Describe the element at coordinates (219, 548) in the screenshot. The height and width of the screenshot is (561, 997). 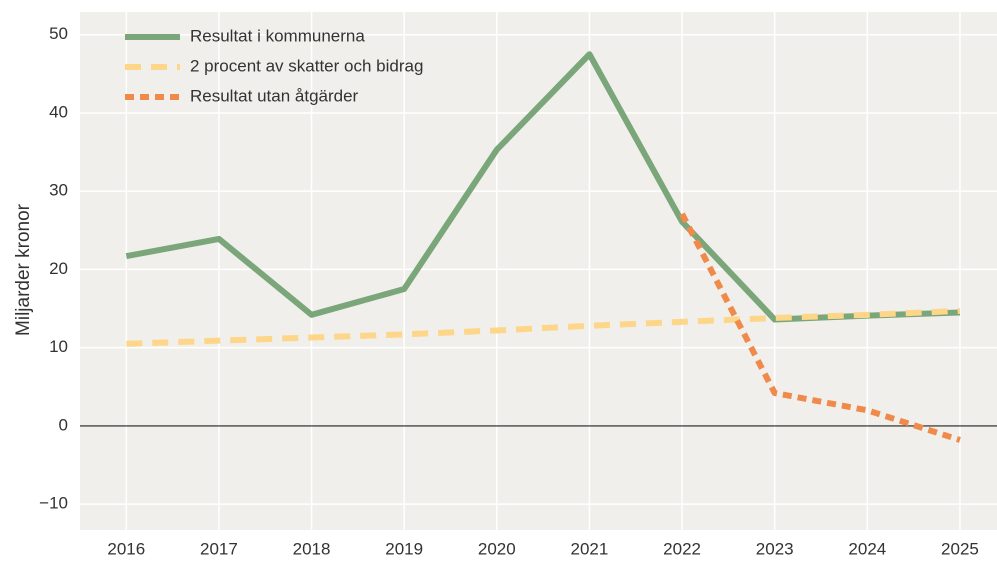
I see `x-tick-label: 2017` at that location.